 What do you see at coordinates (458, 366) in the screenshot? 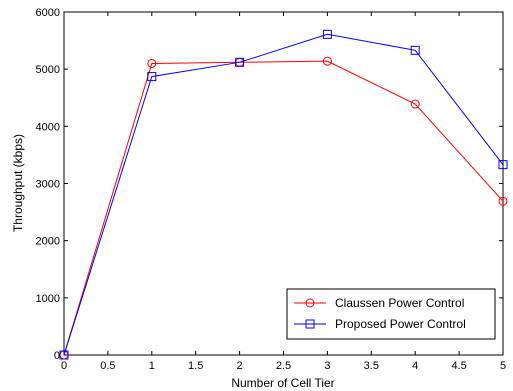
I see `x-tick-label: 4.5` at bounding box center [458, 366].